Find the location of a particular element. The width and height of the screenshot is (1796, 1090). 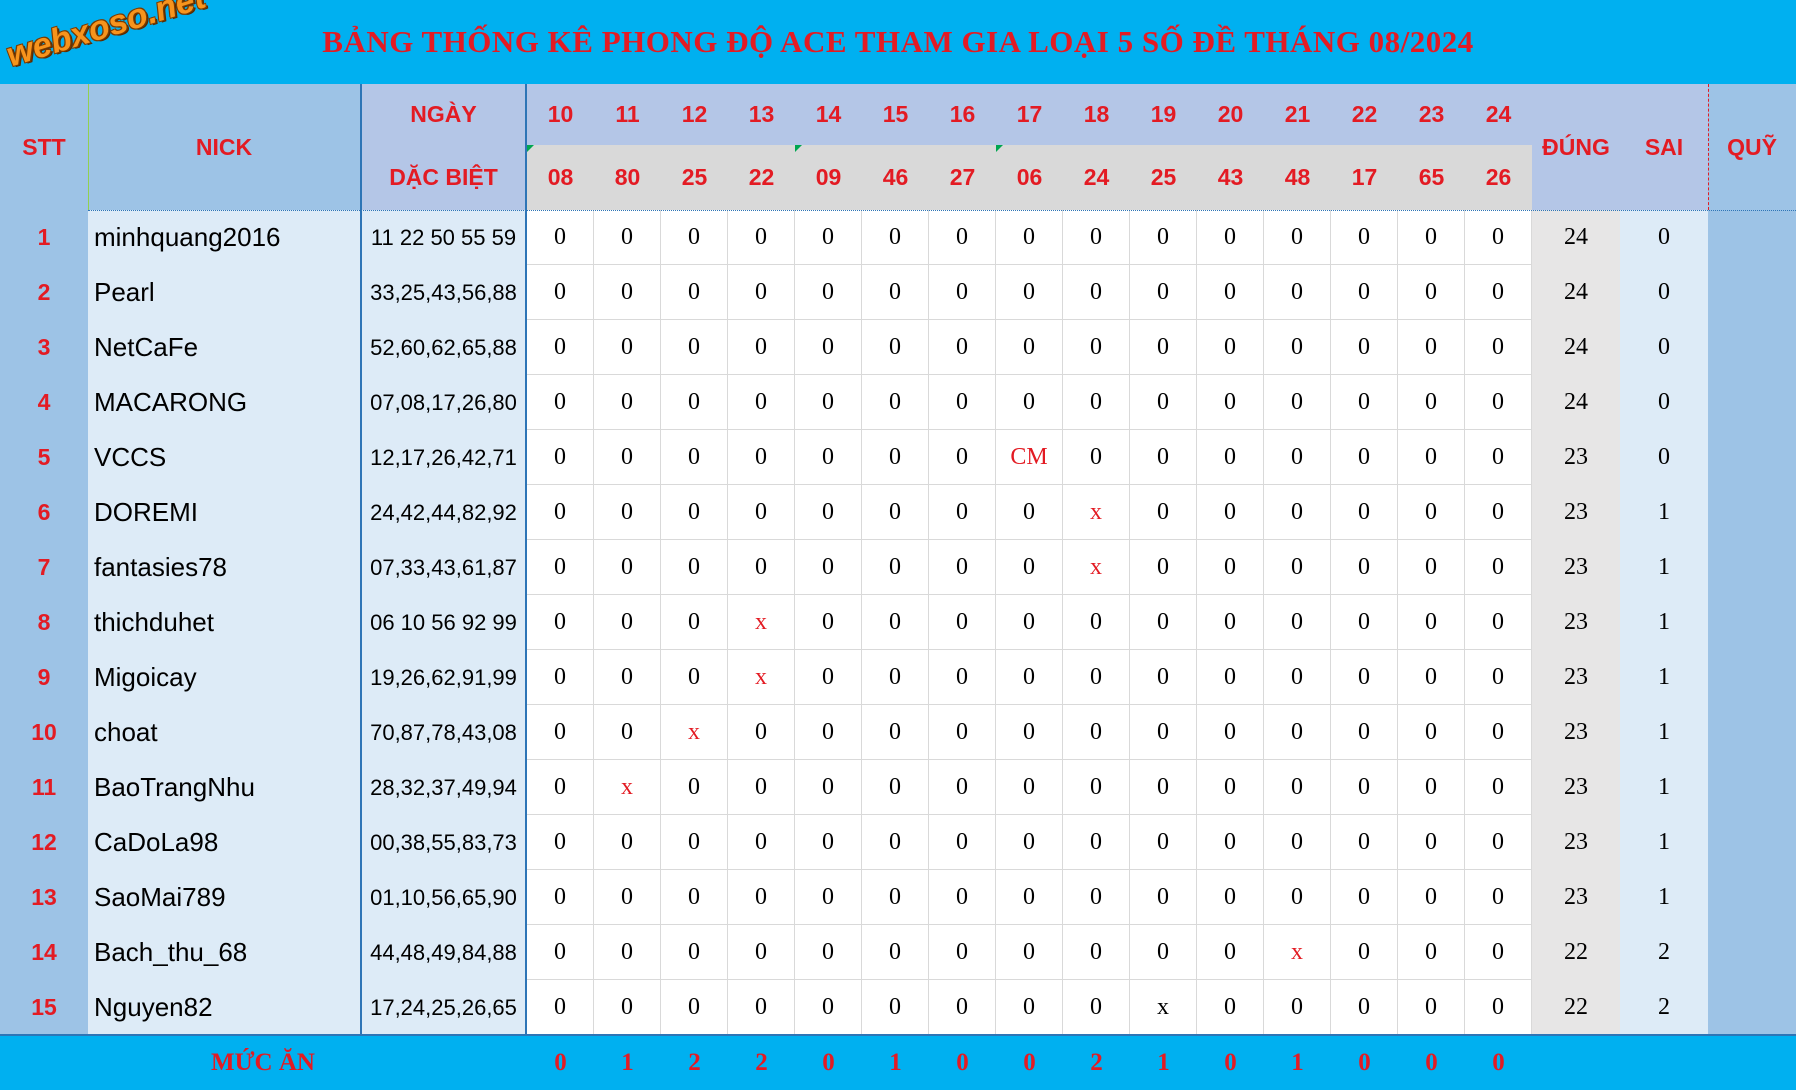

day-header: 15 is located at coordinates (895, 114).